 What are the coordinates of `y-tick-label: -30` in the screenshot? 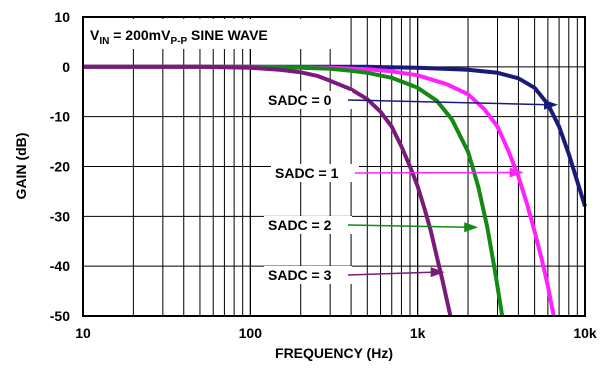 It's located at (60, 216).